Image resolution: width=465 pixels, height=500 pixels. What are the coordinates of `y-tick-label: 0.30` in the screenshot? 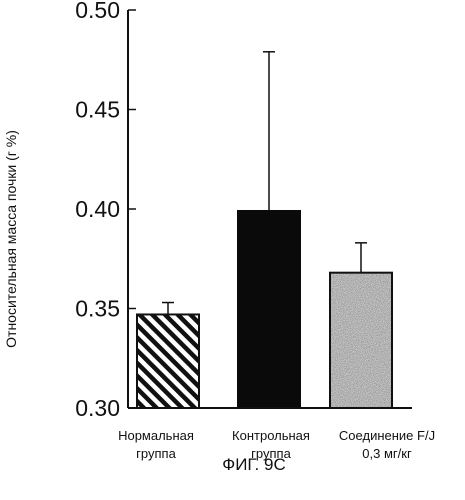 It's located at (97, 408).